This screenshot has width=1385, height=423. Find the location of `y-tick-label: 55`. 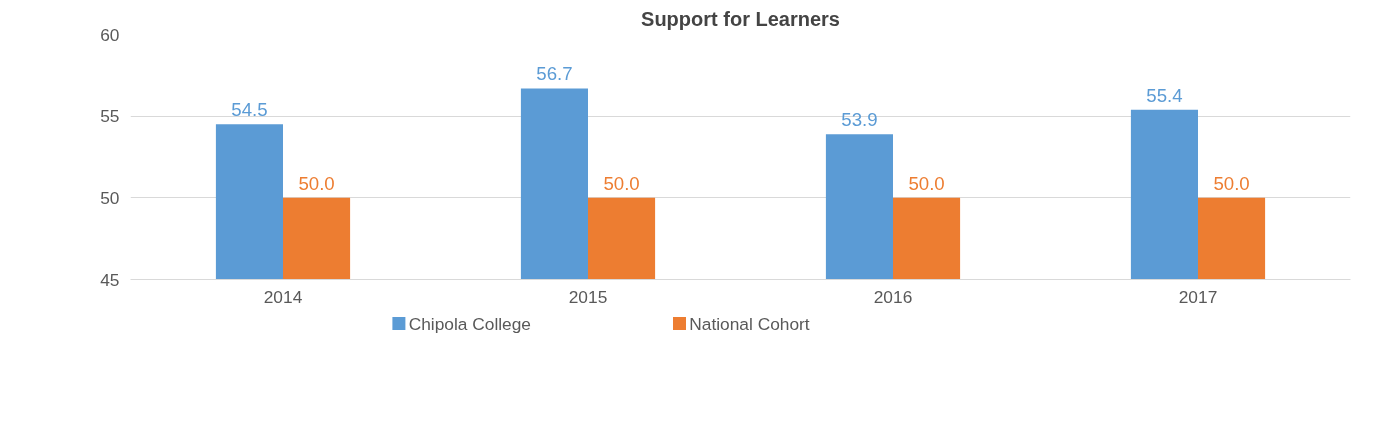

y-tick-label: 55 is located at coordinates (110, 116).